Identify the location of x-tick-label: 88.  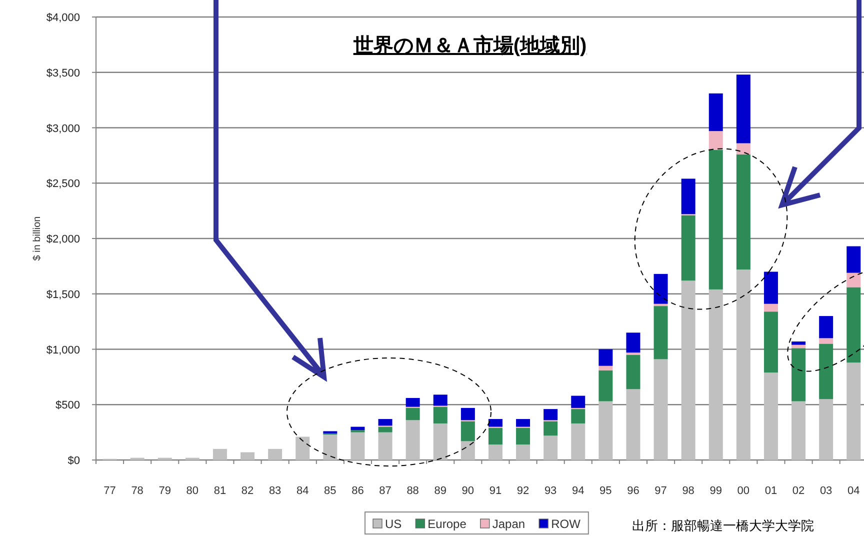
(412, 491).